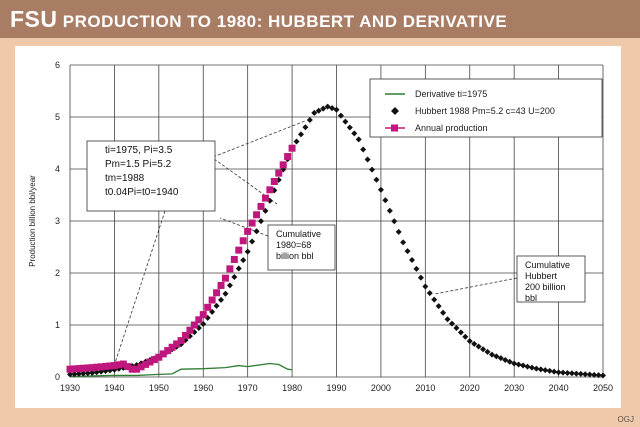 This screenshot has height=427, width=640. What do you see at coordinates (293, 245) in the screenshot?
I see `annotation-text: 1980=68` at bounding box center [293, 245].